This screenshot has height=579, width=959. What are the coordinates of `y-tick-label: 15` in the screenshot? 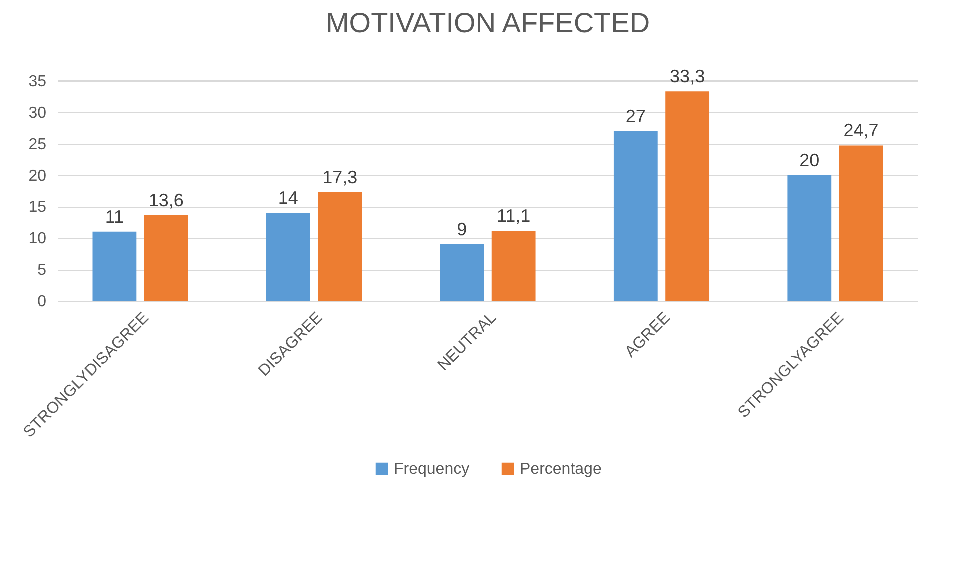 It's located at (37, 207).